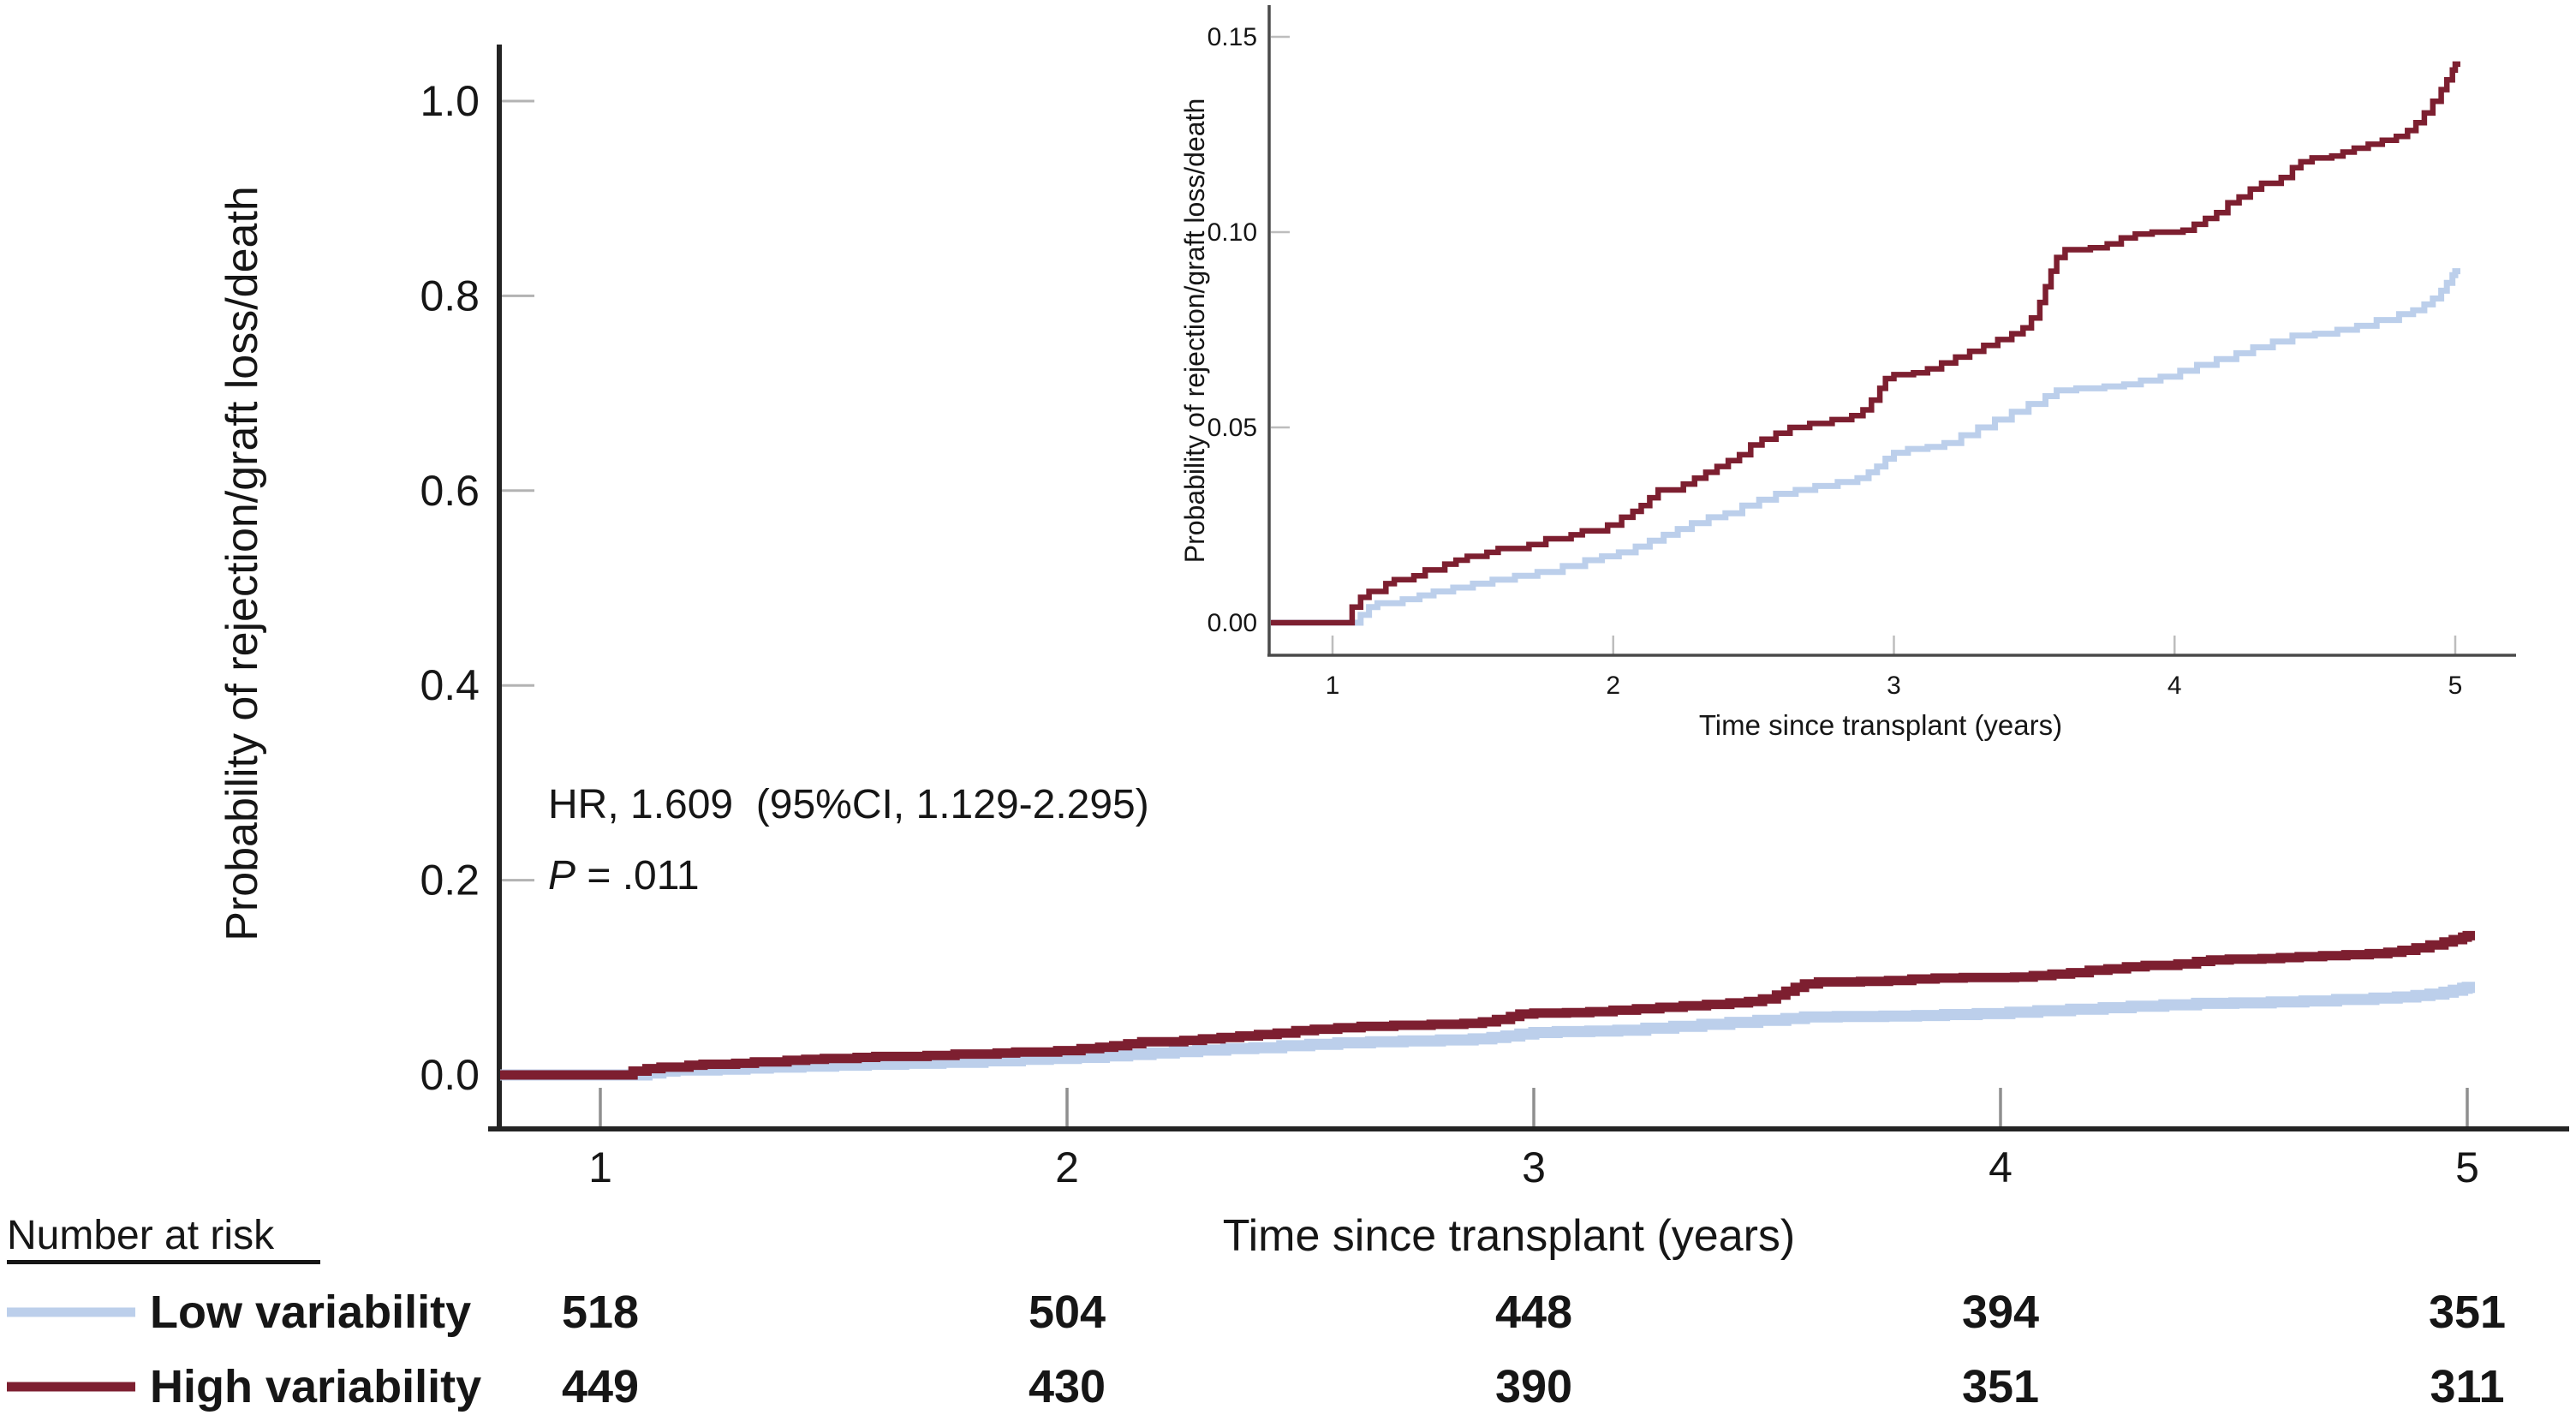 The image size is (2576, 1415). Describe the element at coordinates (600, 1386) in the screenshot. I see `risk-value-high: 449` at that location.